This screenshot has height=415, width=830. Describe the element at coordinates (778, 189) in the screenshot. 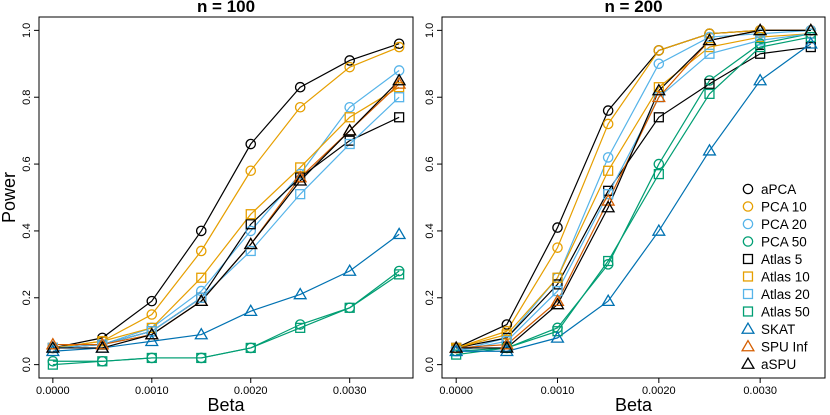

I see `legend-label: aPCA` at that location.